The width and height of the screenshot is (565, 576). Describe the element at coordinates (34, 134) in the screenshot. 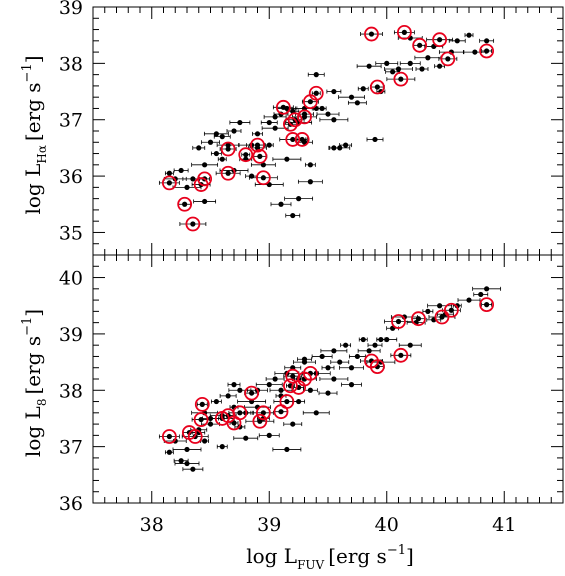

I see `top-ylabel: log LHα[erg s−1]` at that location.